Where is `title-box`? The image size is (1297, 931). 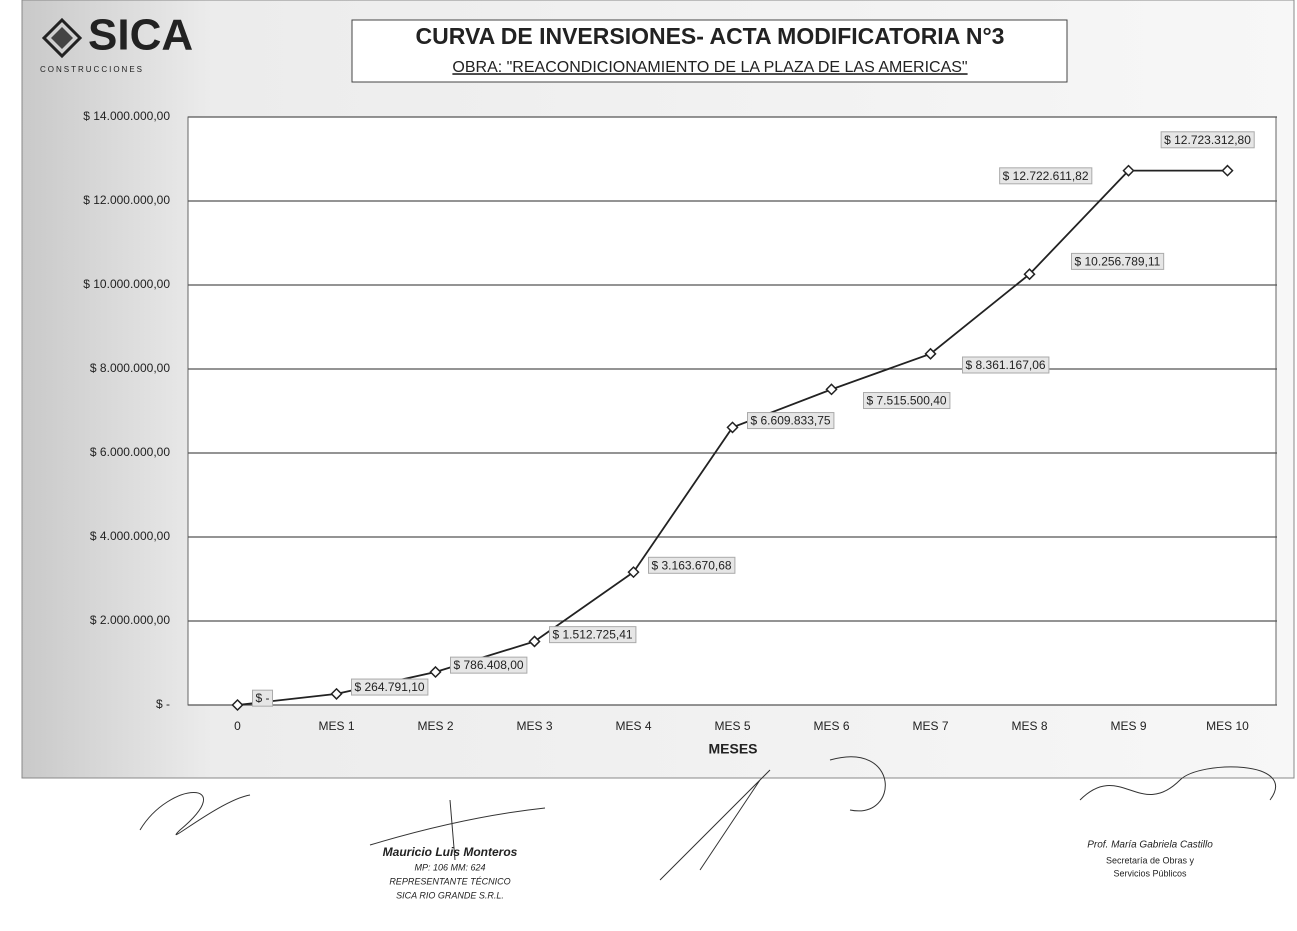
title-box is located at coordinates (709, 51).